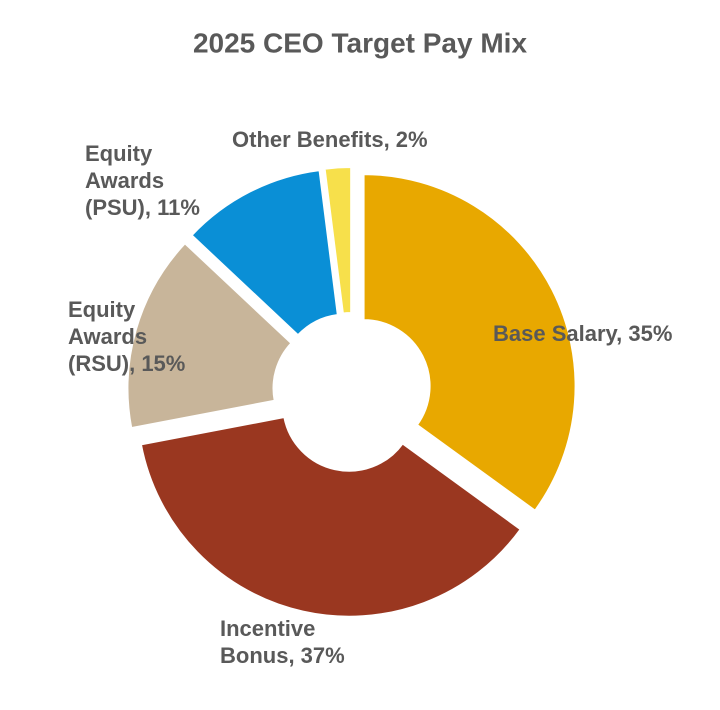  I want to click on slice-label: Base Salary, 35%, so click(583, 333).